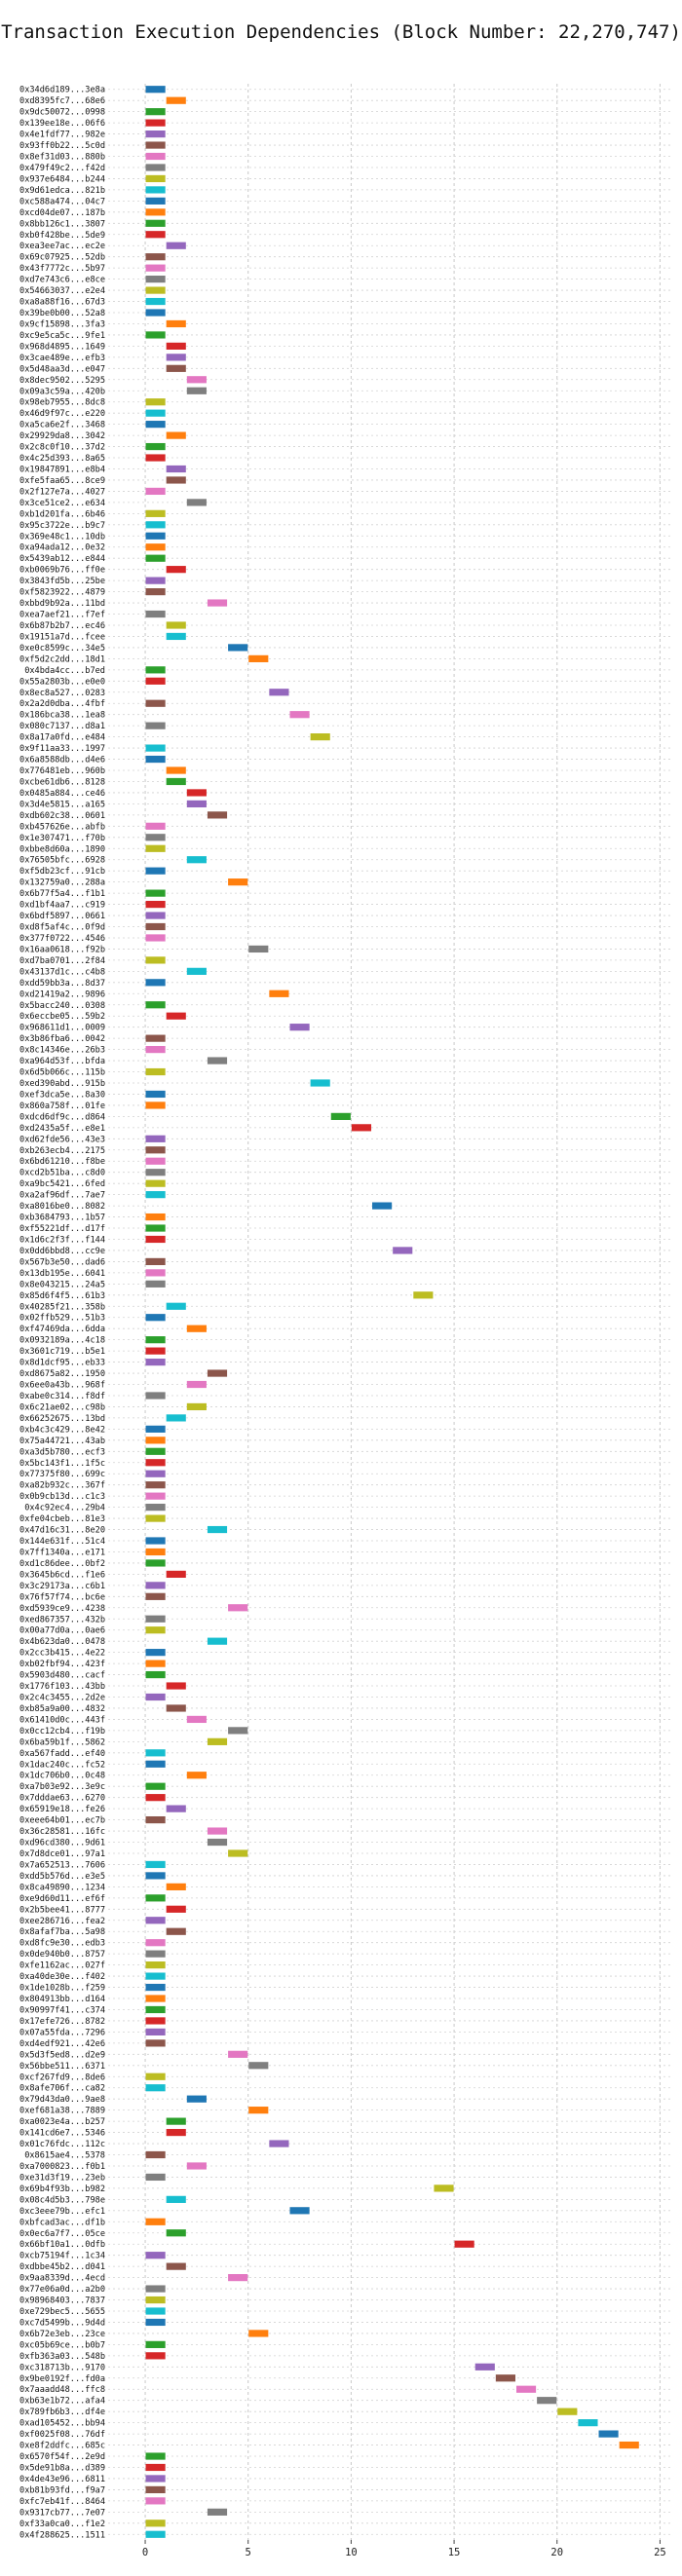 Image resolution: width=682 pixels, height=2576 pixels. I want to click on transaction-label: 0x4de43e96...6811, so click(62, 2479).